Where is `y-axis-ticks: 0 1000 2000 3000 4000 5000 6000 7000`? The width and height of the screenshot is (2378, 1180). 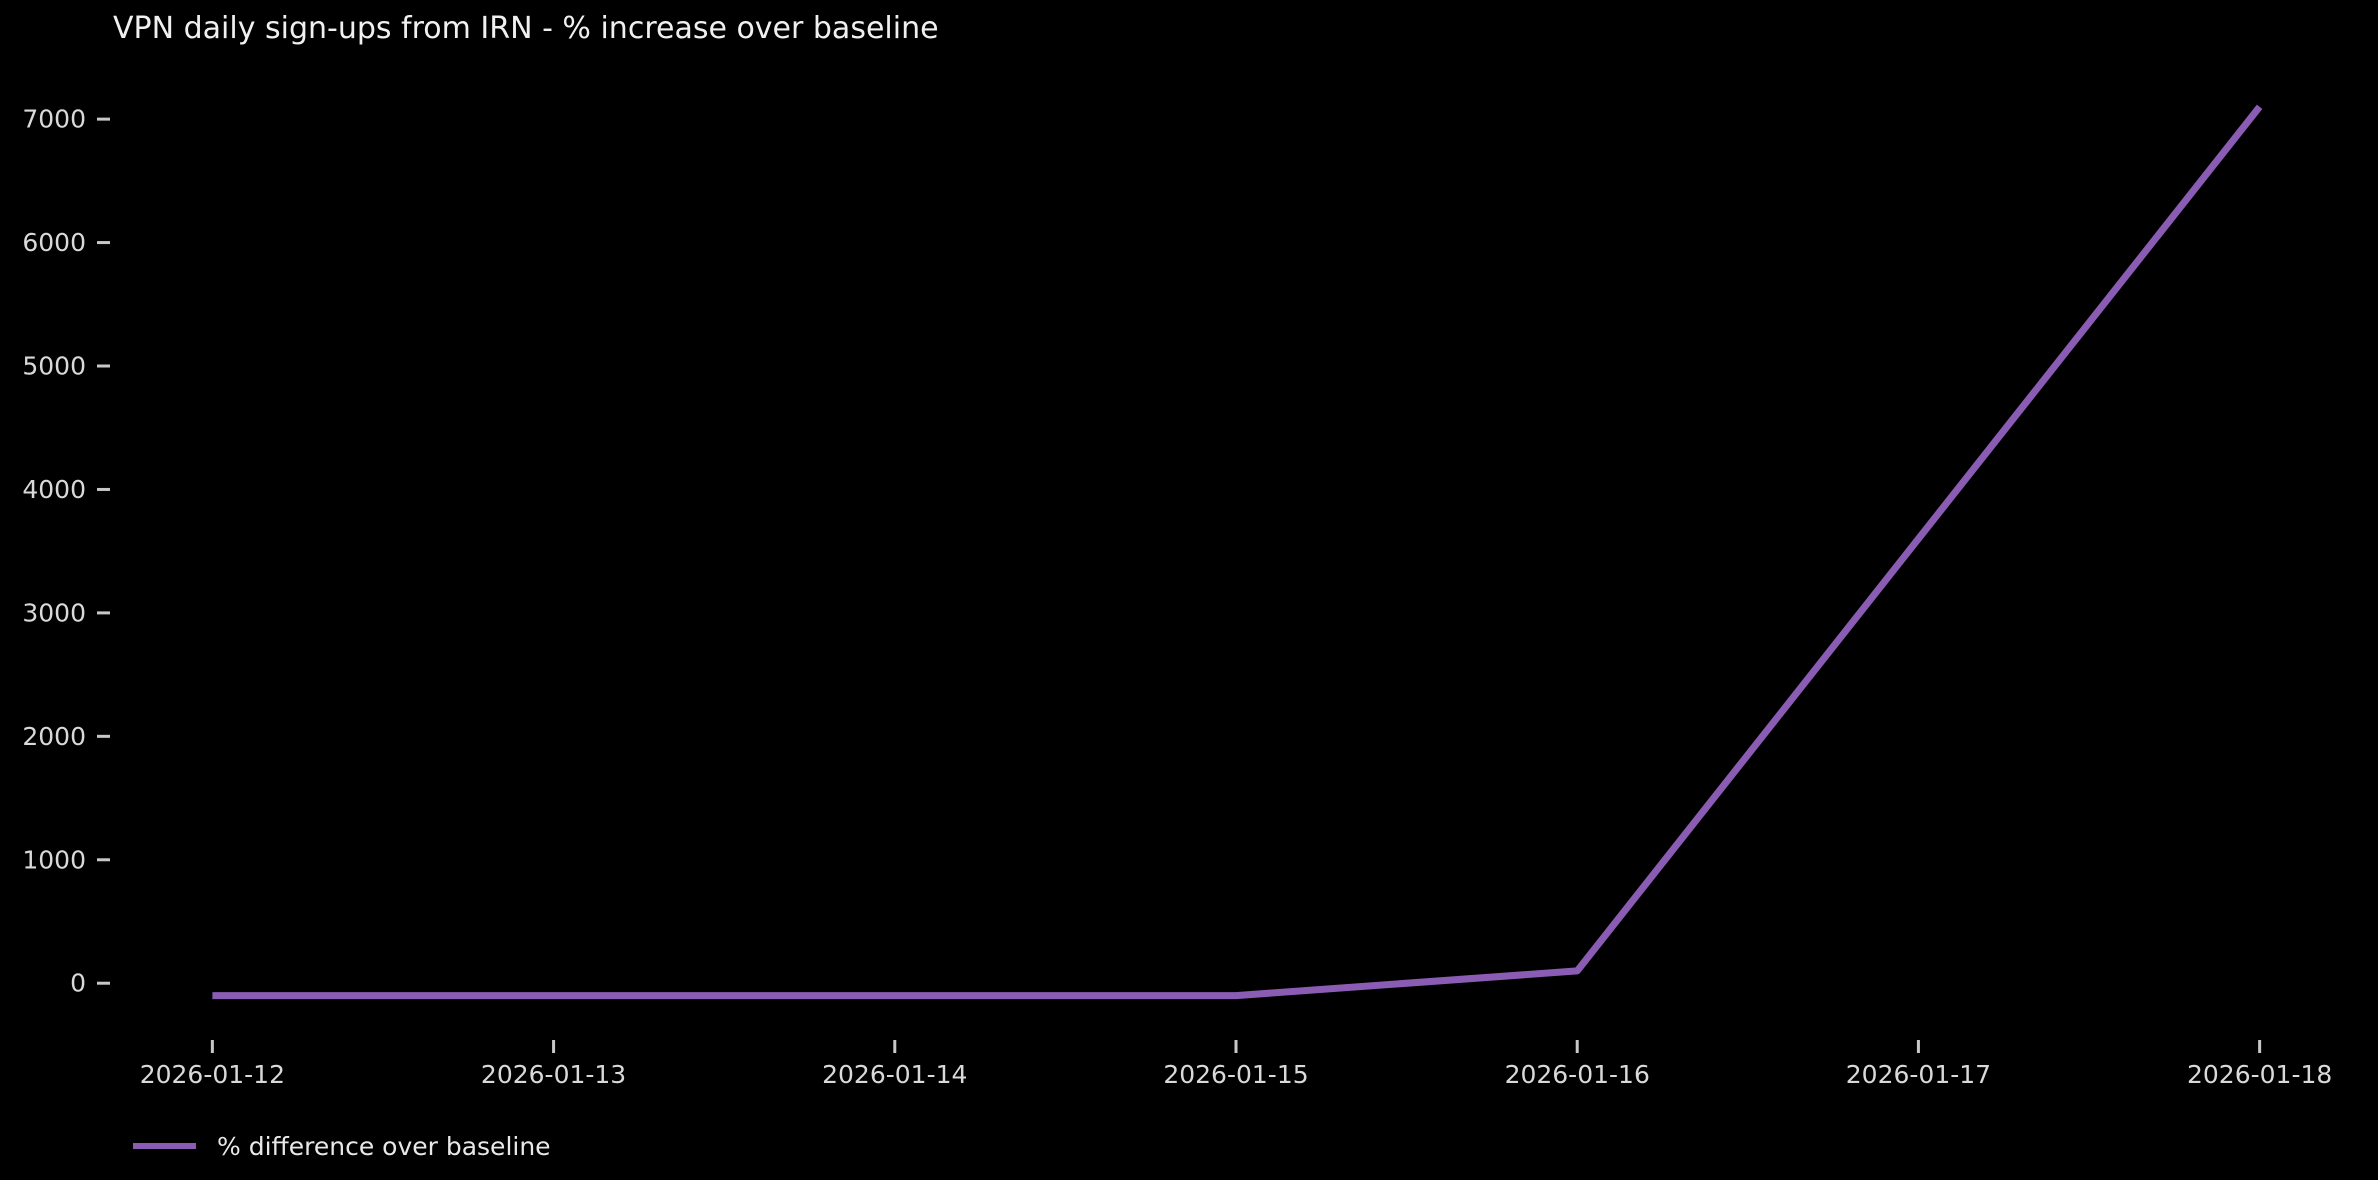
y-axis-ticks: 0 1000 2000 3000 4000 5000 6000 7000 is located at coordinates (66, 551).